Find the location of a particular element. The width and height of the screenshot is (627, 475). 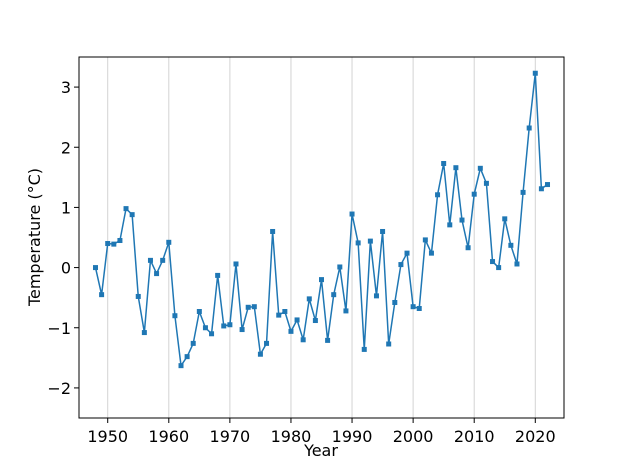

y-tick-label: 2 is located at coordinates (66, 147).